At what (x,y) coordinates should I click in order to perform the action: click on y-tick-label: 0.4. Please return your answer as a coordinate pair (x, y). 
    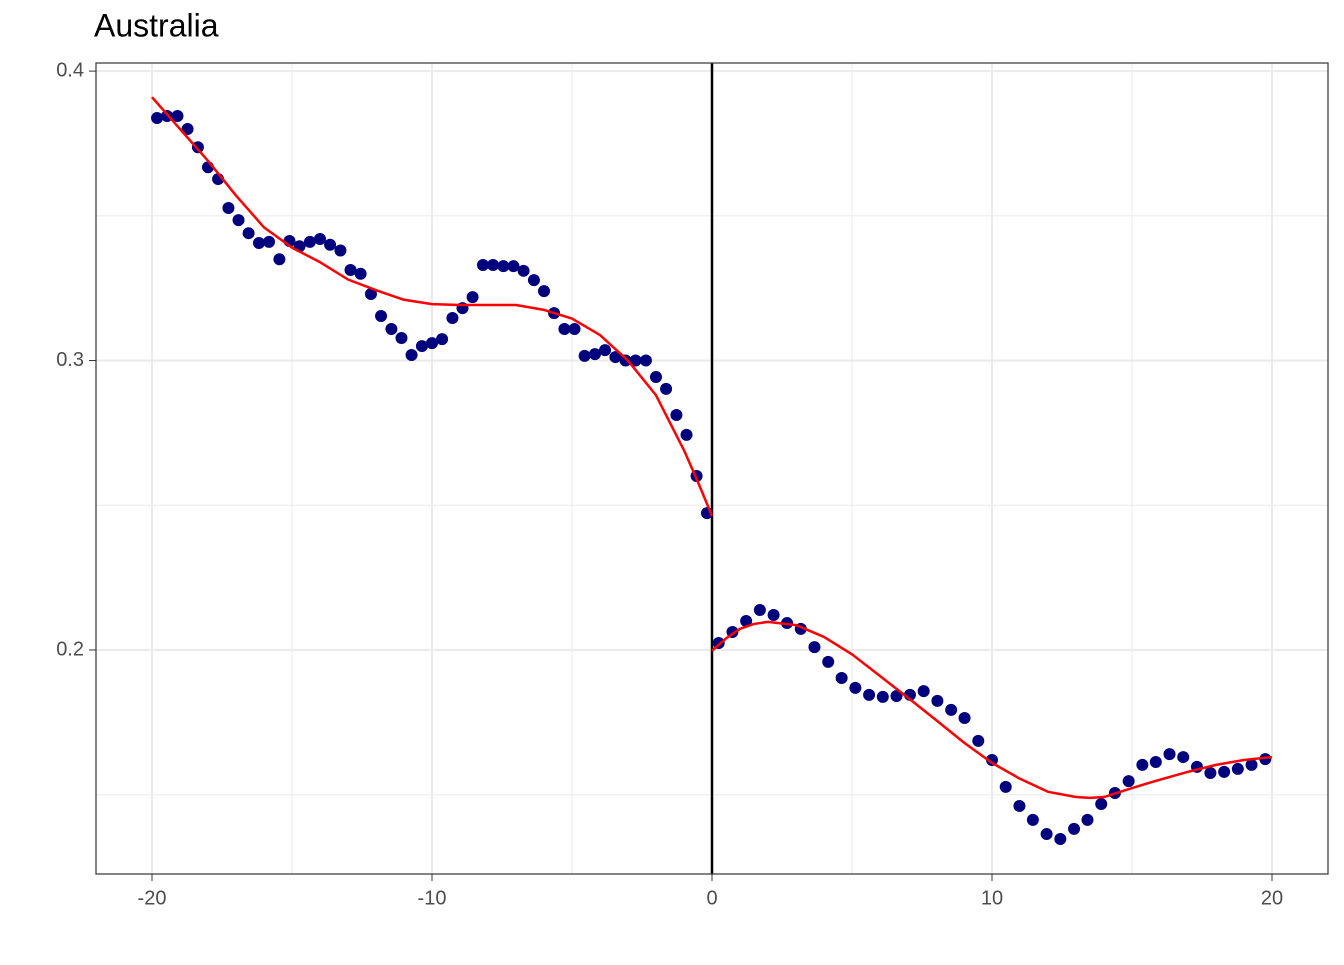
    Looking at the image, I should click on (70, 70).